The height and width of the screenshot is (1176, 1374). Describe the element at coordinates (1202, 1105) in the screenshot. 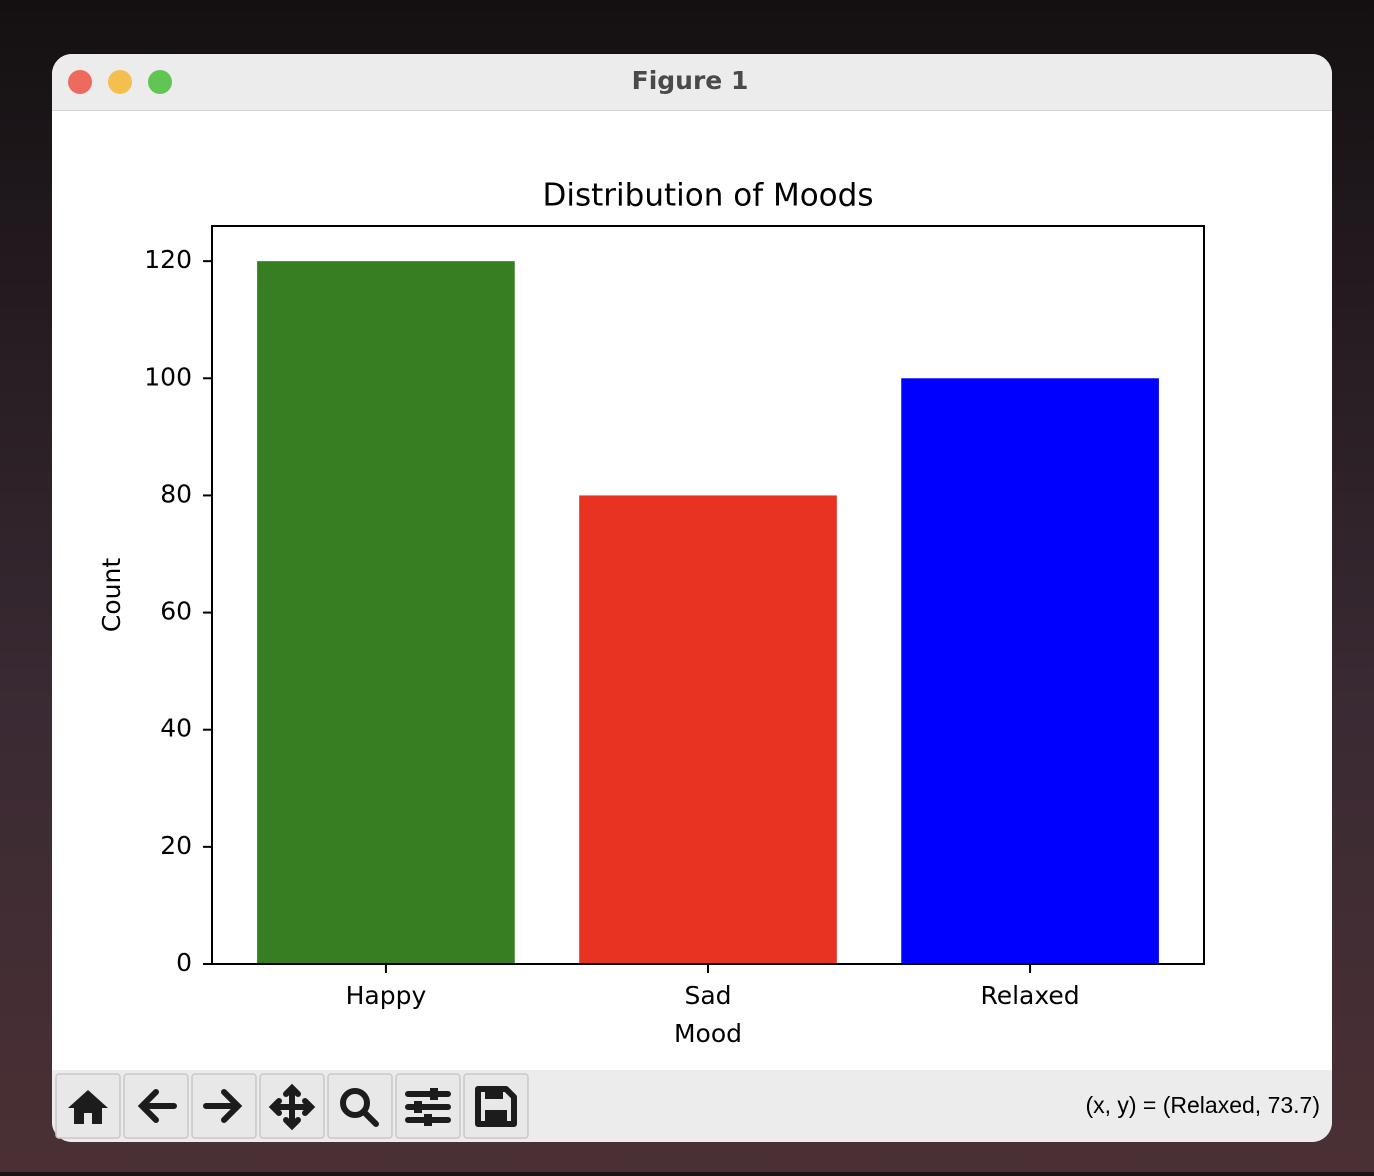

I see `status-text: (x, y) = (Relaxed, 73.7)` at that location.